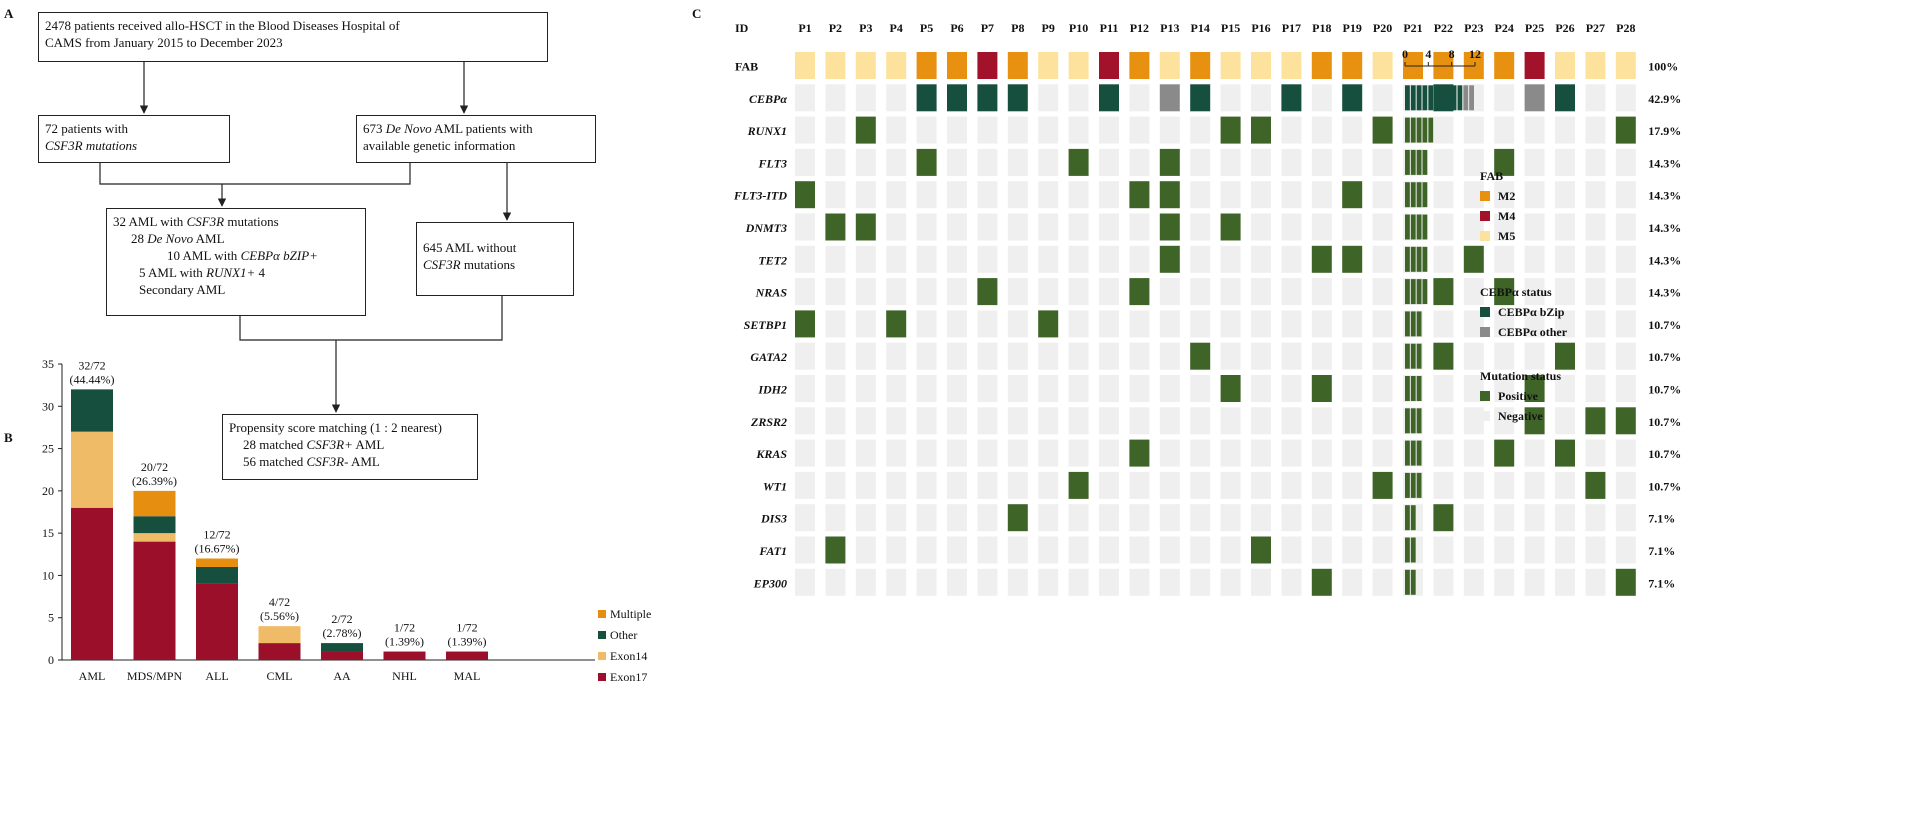 The width and height of the screenshot is (1920, 840). What do you see at coordinates (1534, 28) in the screenshot?
I see `patient-id-label: P25` at bounding box center [1534, 28].